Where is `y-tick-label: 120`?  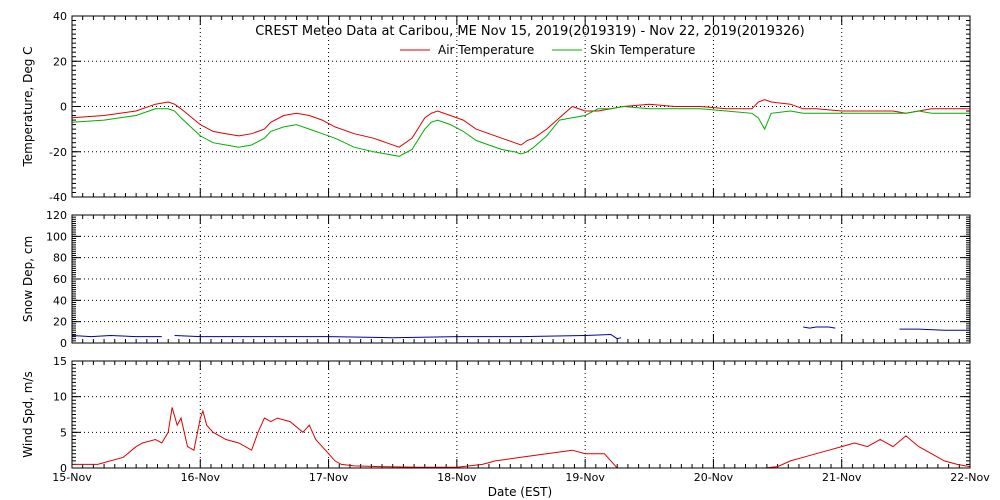 y-tick-label: 120 is located at coordinates (56, 215).